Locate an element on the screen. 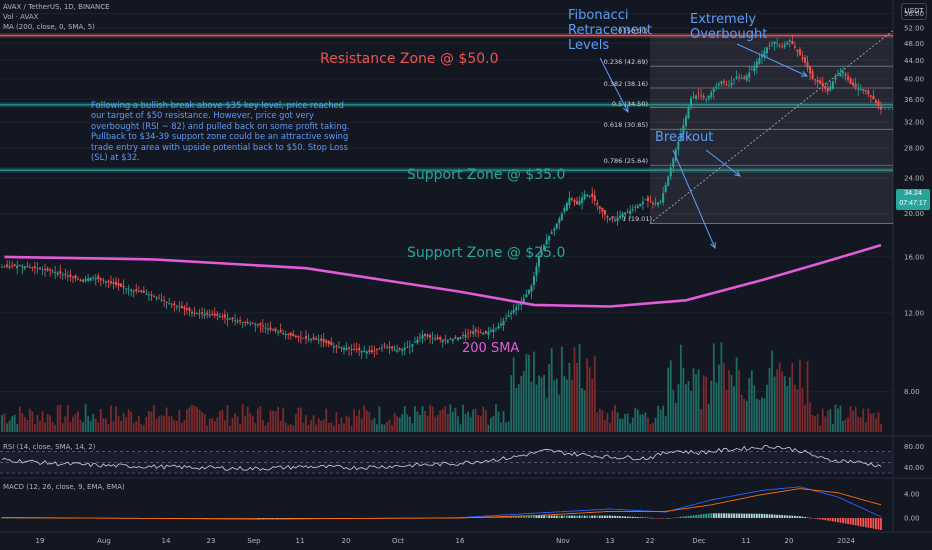 The image size is (932, 550). macd-tick-label: 4.00 is located at coordinates (912, 495).